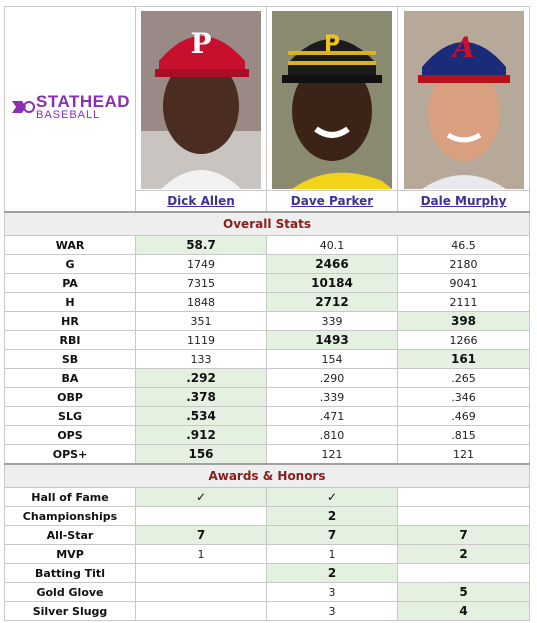  I want to click on stat-value-cell: 1848, so click(201, 302).